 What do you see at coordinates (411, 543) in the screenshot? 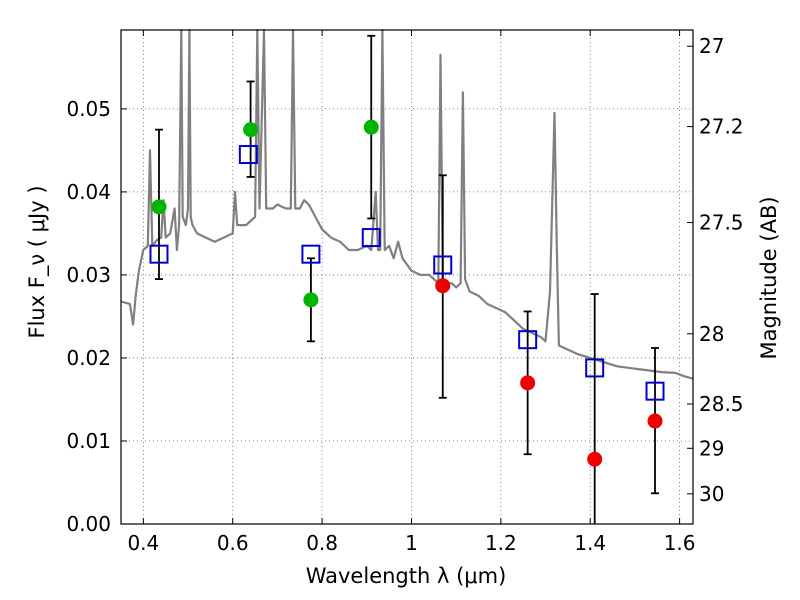
I see `x-tick-label: 1` at bounding box center [411, 543].